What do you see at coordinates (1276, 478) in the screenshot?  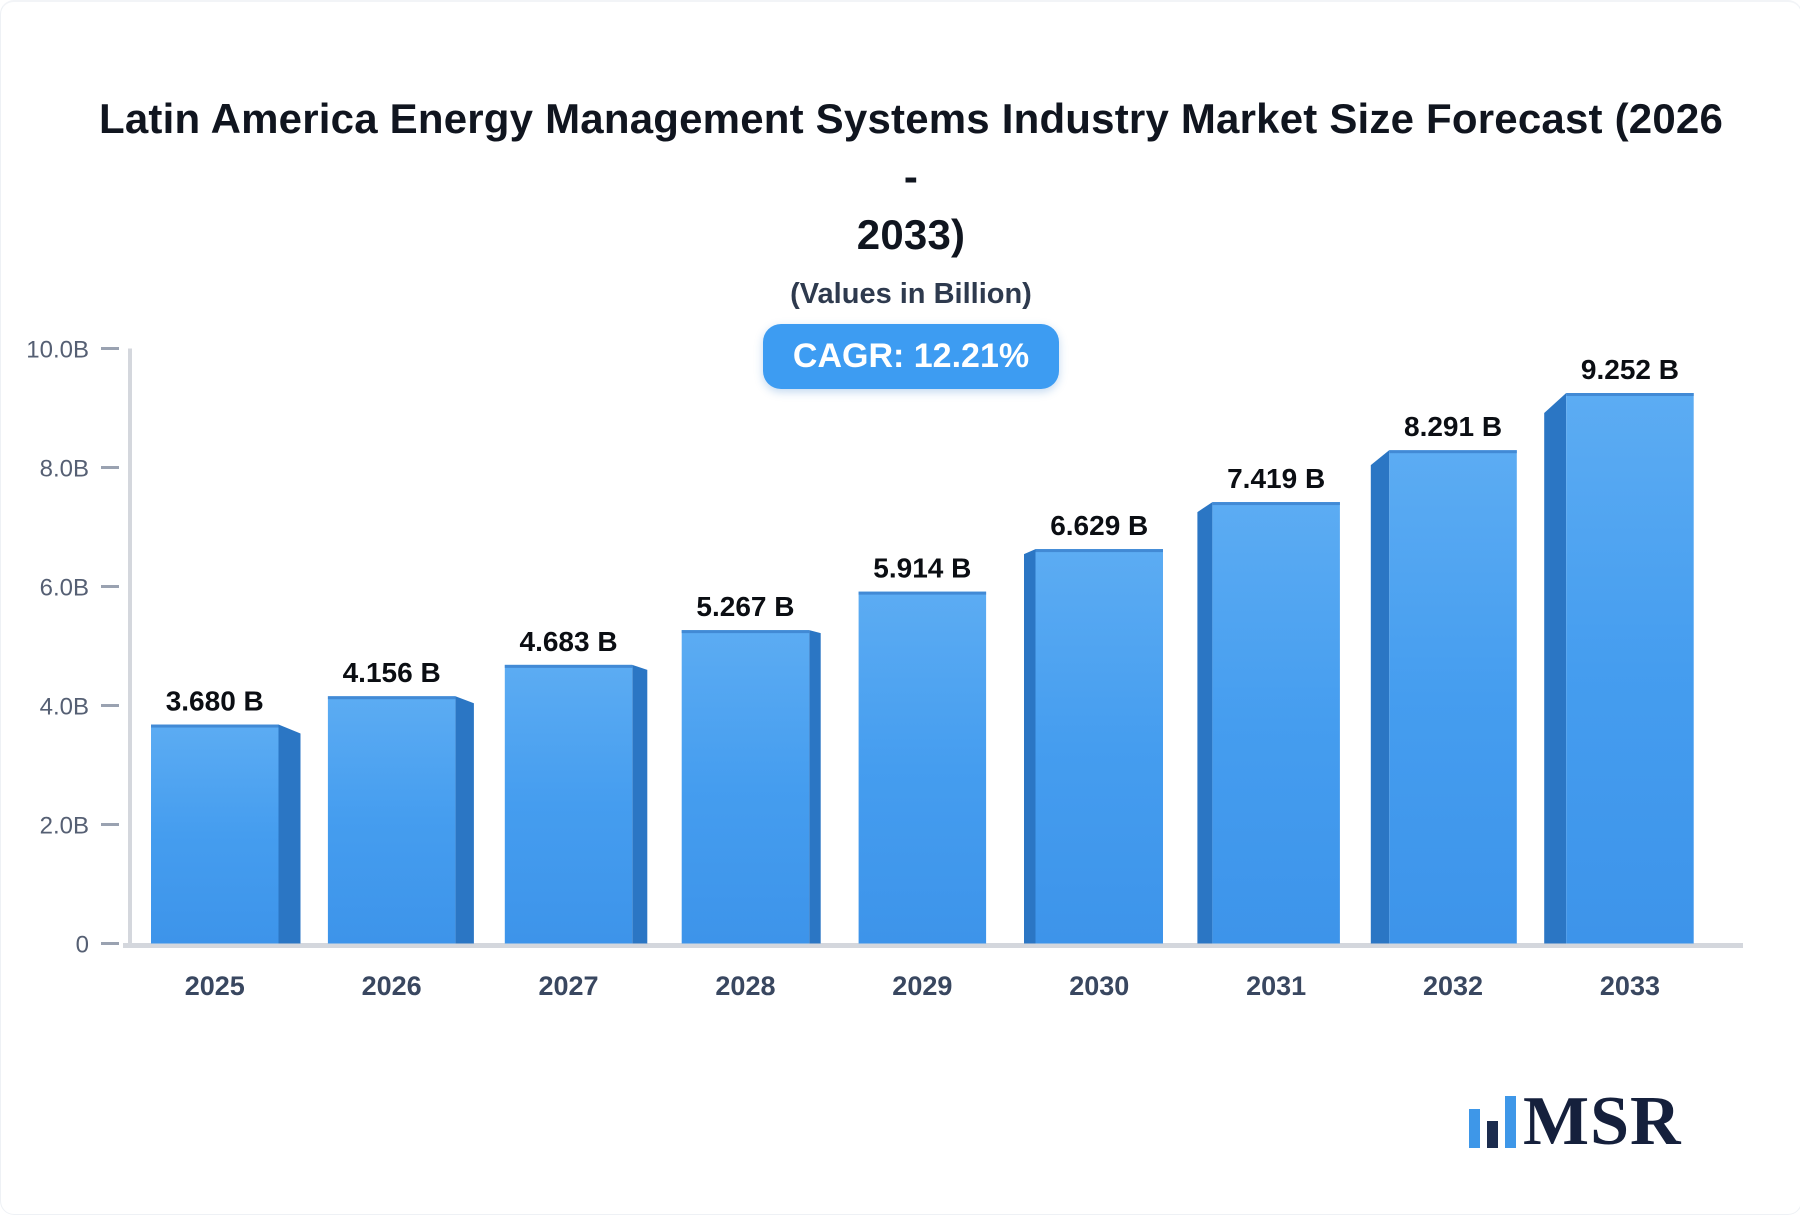 I see `bar-value-label: 7.419 B` at bounding box center [1276, 478].